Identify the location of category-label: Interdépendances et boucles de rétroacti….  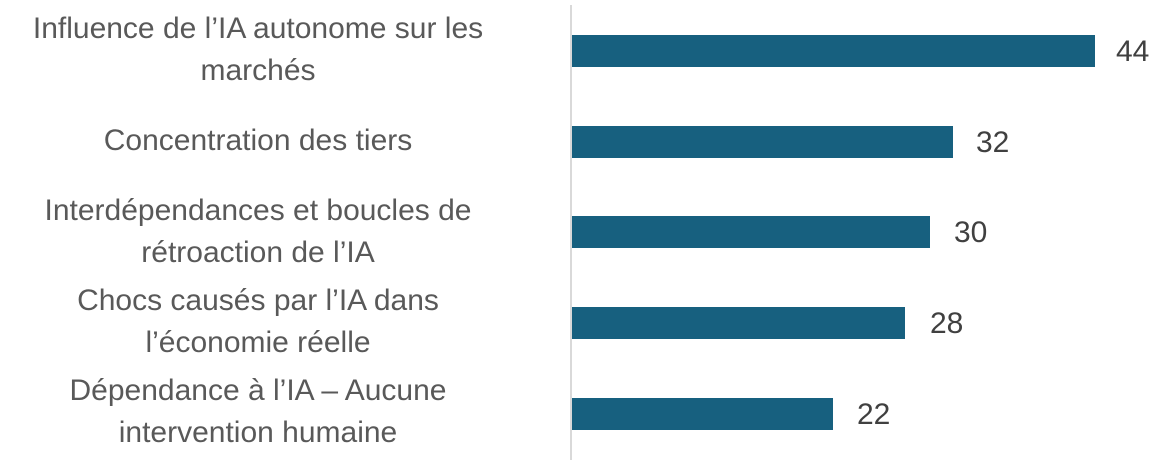
(269, 232).